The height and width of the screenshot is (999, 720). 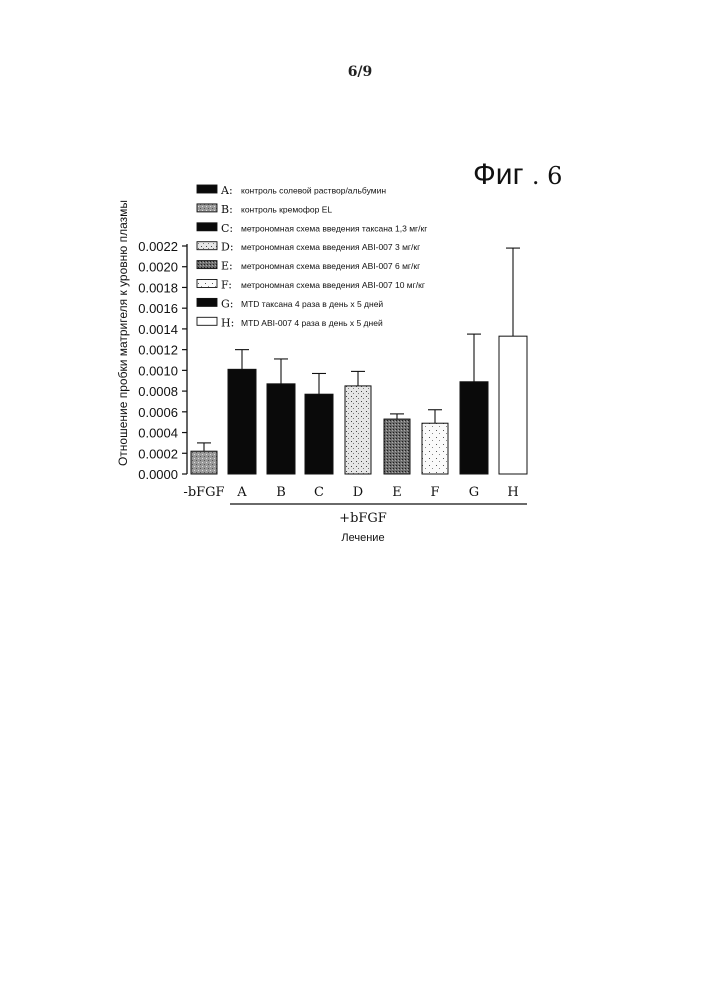 What do you see at coordinates (204, 462) in the screenshot?
I see `bar-bfgf` at bounding box center [204, 462].